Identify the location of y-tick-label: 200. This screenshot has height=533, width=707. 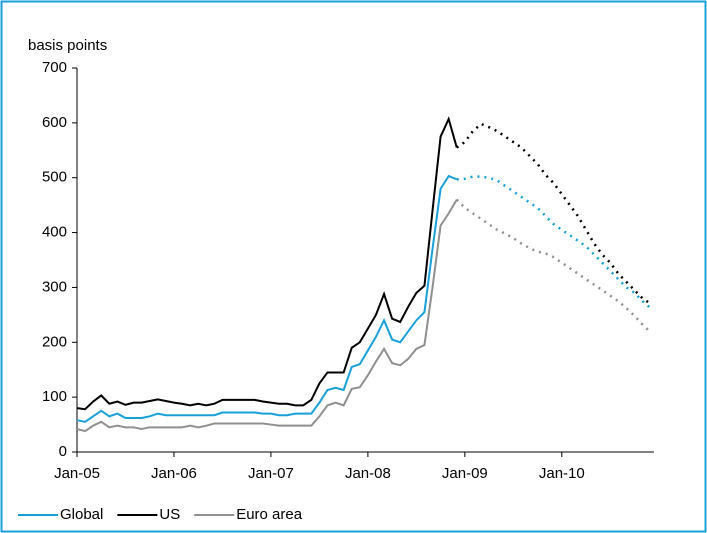
(54, 341).